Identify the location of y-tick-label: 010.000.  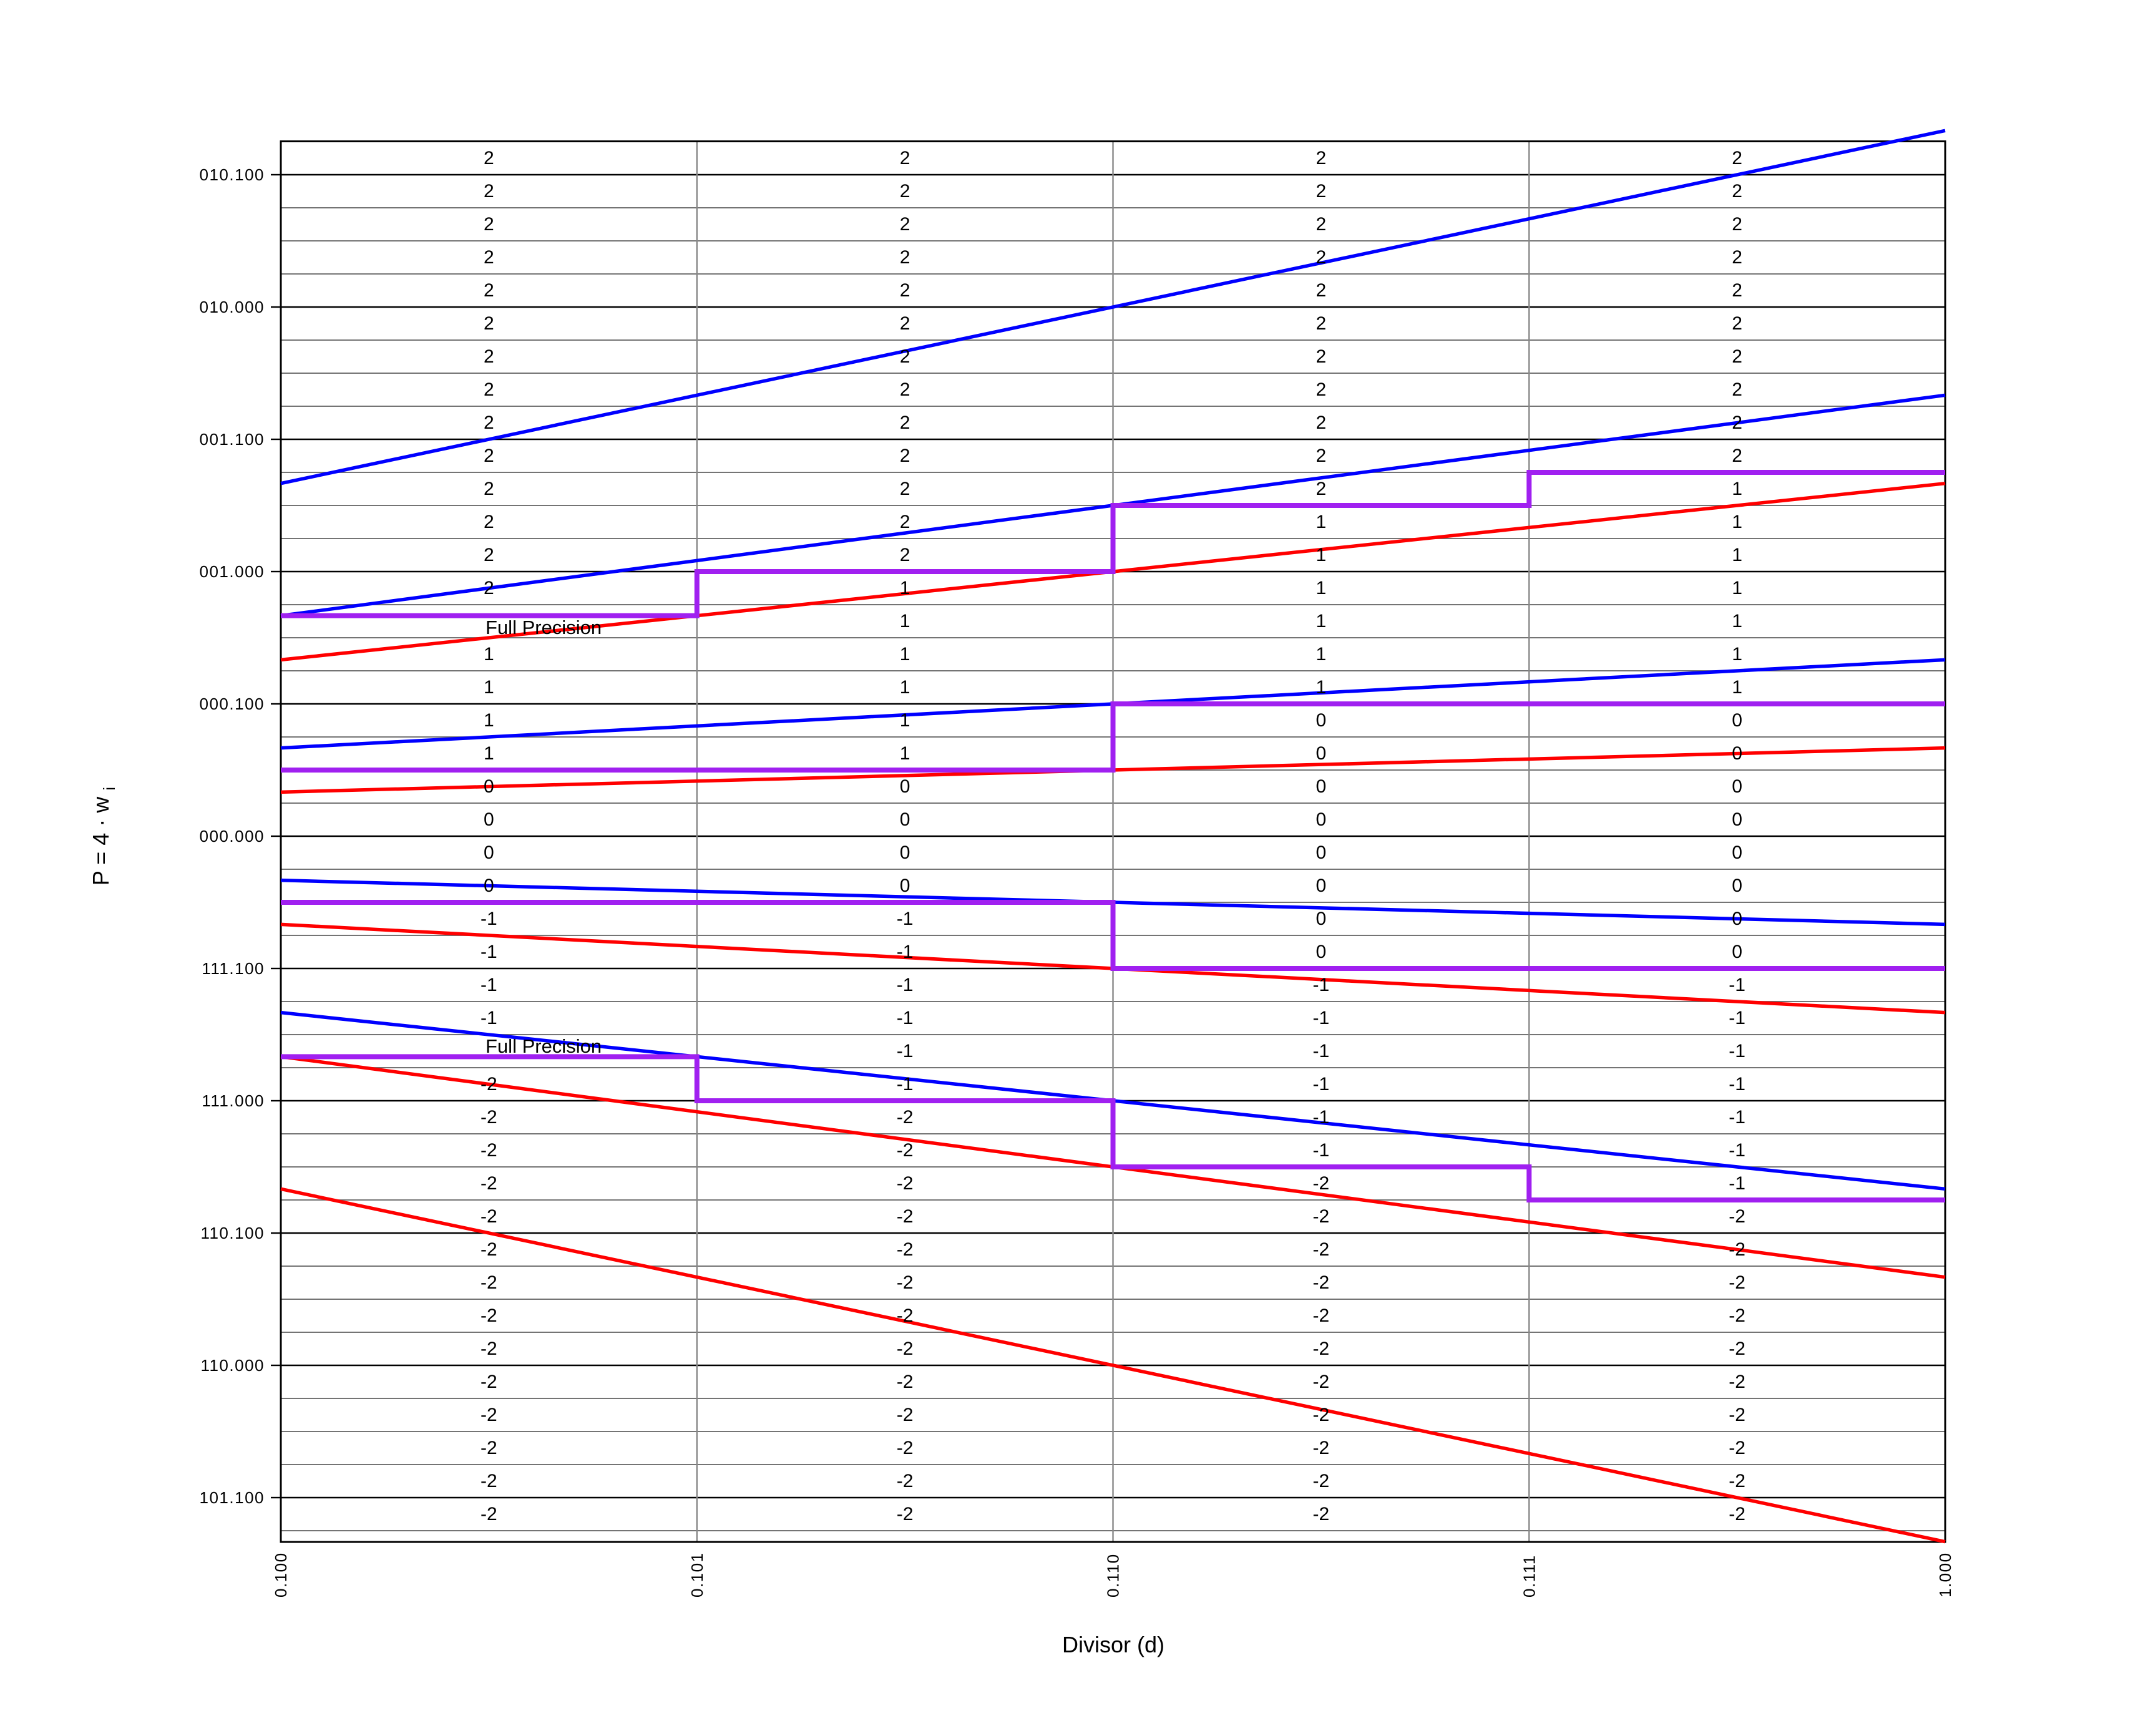
(232, 307).